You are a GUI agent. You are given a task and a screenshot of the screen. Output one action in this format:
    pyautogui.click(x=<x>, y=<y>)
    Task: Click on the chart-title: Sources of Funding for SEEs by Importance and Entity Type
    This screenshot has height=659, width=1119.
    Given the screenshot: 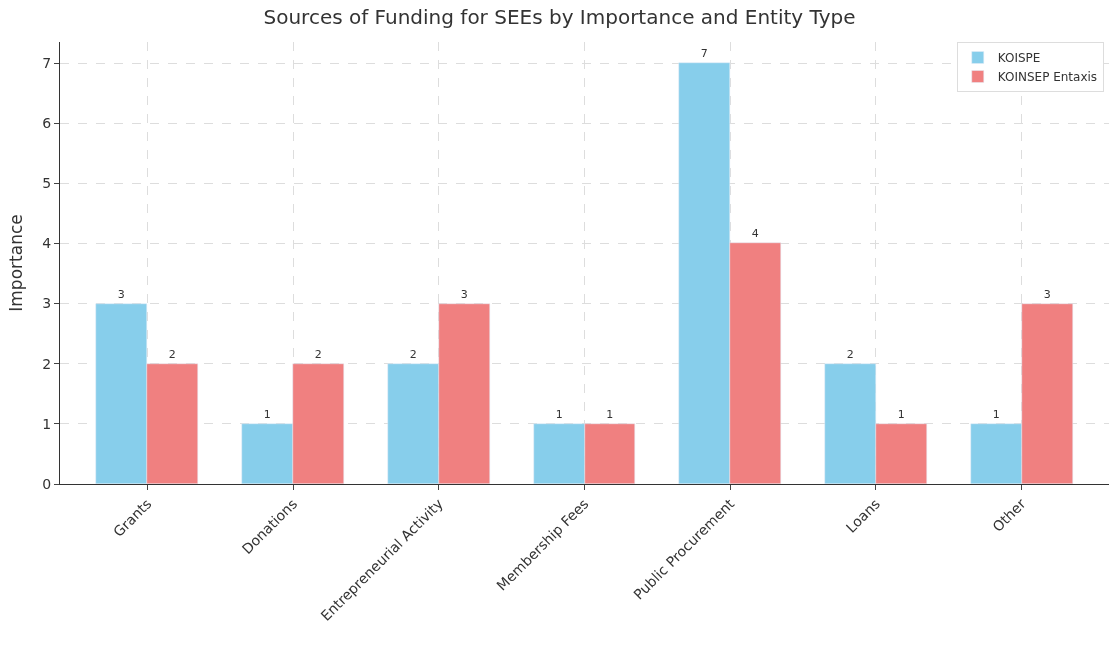 What is the action you would take?
    pyautogui.click(x=559, y=16)
    